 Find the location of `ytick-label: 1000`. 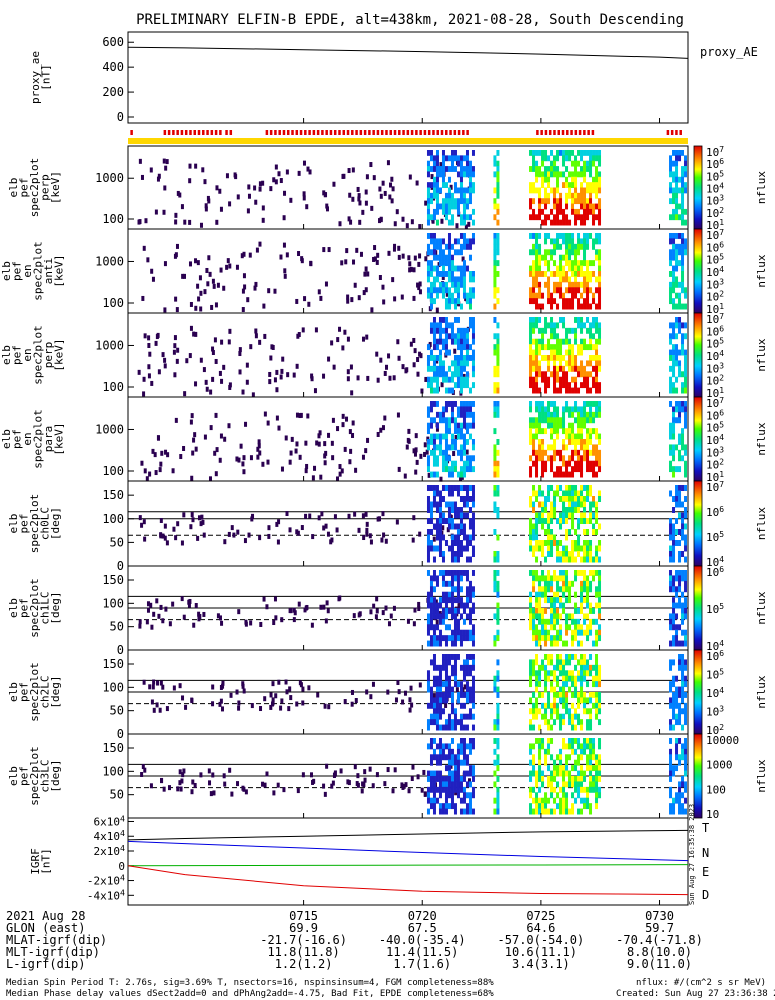

ytick-label: 1000 is located at coordinates (109, 429).